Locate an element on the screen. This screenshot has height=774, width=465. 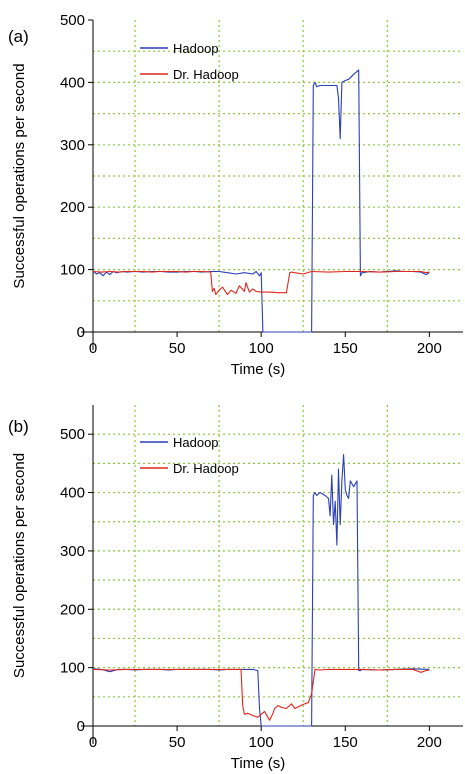
panel-label: (a) is located at coordinates (18, 36).